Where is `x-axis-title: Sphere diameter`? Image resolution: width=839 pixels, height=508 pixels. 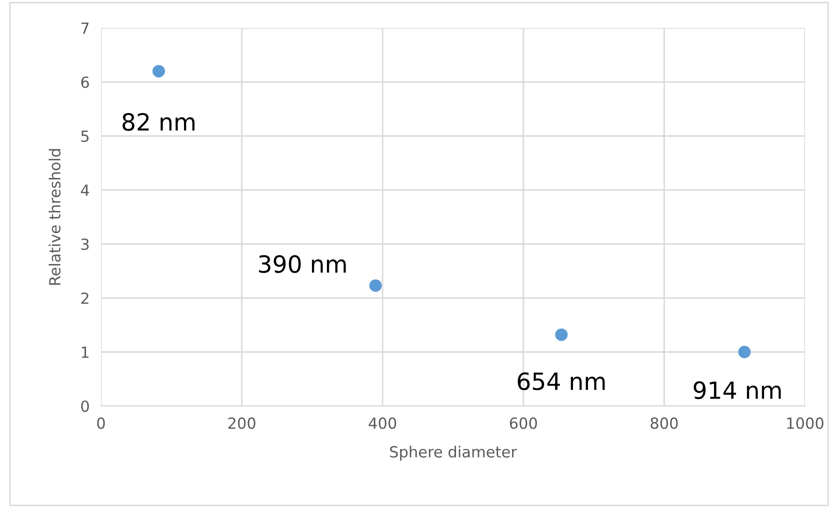 x-axis-title: Sphere diameter is located at coordinates (453, 453).